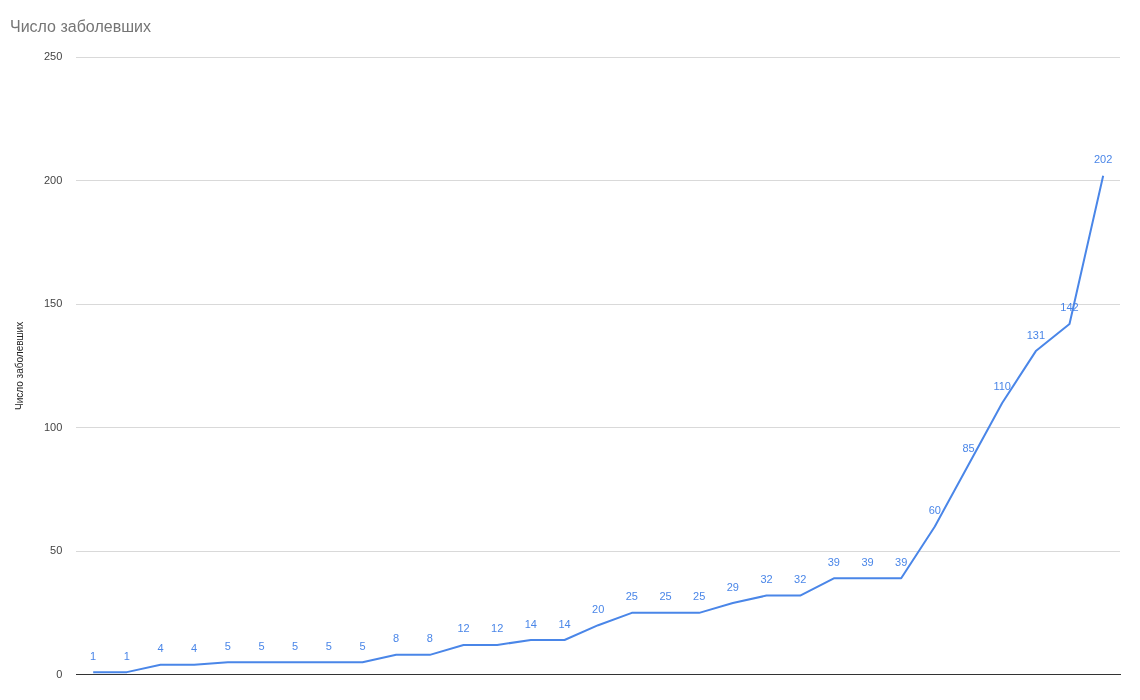 The image size is (1140, 700). I want to click on data-label: 20, so click(598, 608).